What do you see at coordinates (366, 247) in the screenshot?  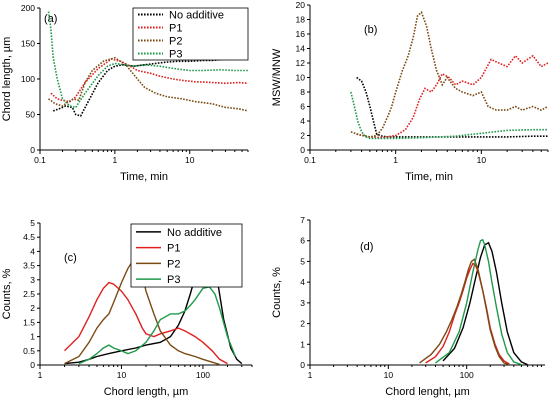 I see `panel-label: (d)` at bounding box center [366, 247].